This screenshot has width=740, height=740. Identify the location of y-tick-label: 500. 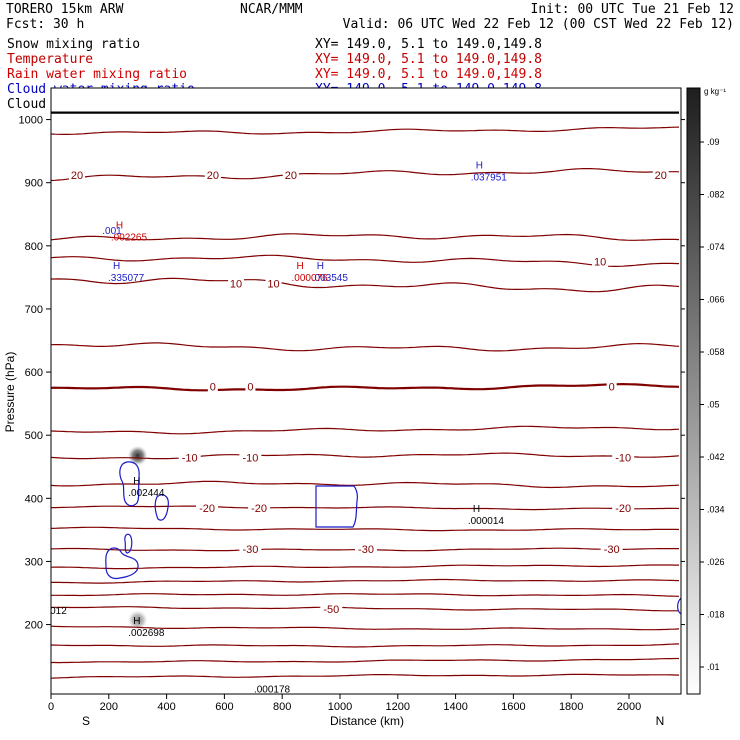
(34, 436).